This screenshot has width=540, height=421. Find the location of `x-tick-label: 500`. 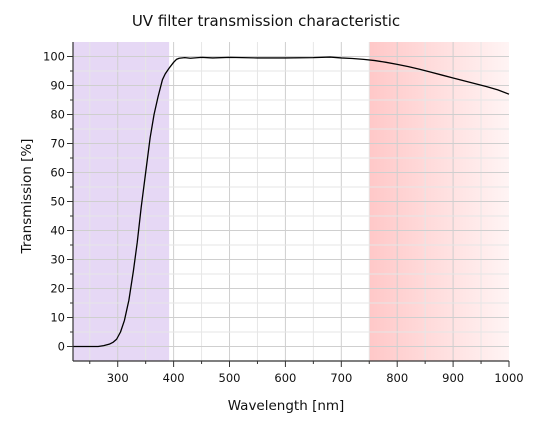

x-tick-label: 500 is located at coordinates (230, 378).